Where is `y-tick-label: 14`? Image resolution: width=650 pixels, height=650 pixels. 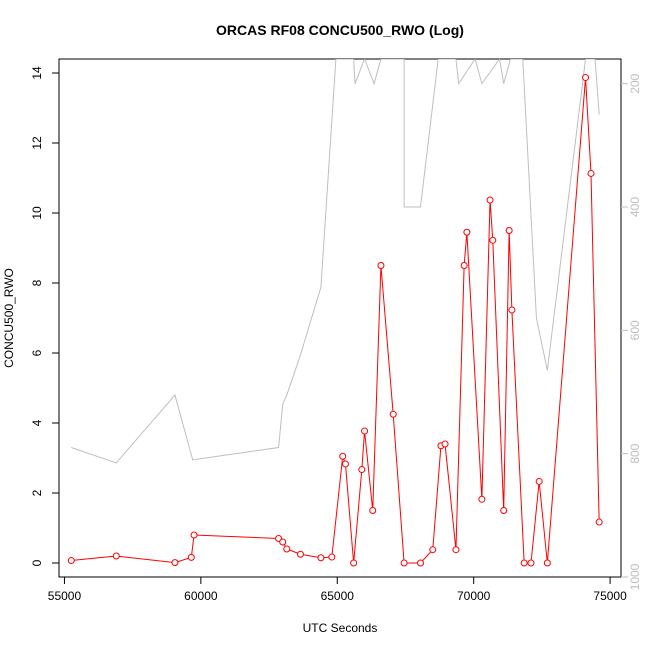 y-tick-label: 14 is located at coordinates (37, 73).